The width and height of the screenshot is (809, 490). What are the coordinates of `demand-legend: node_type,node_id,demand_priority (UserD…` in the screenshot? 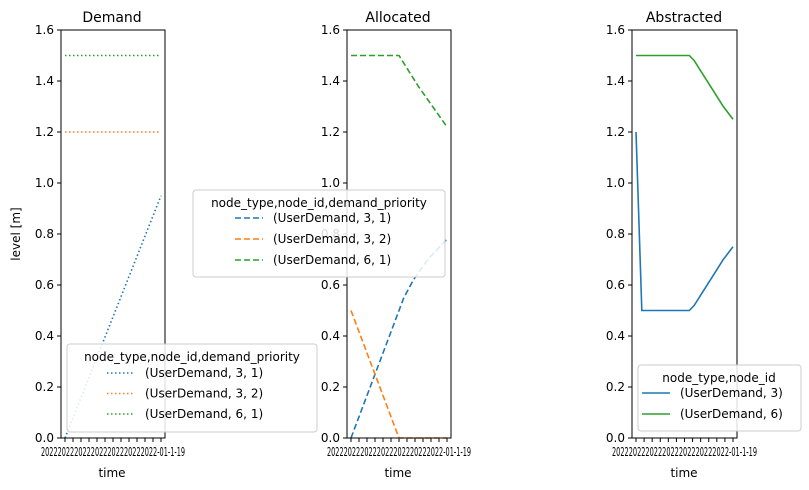 It's located at (192, 388).